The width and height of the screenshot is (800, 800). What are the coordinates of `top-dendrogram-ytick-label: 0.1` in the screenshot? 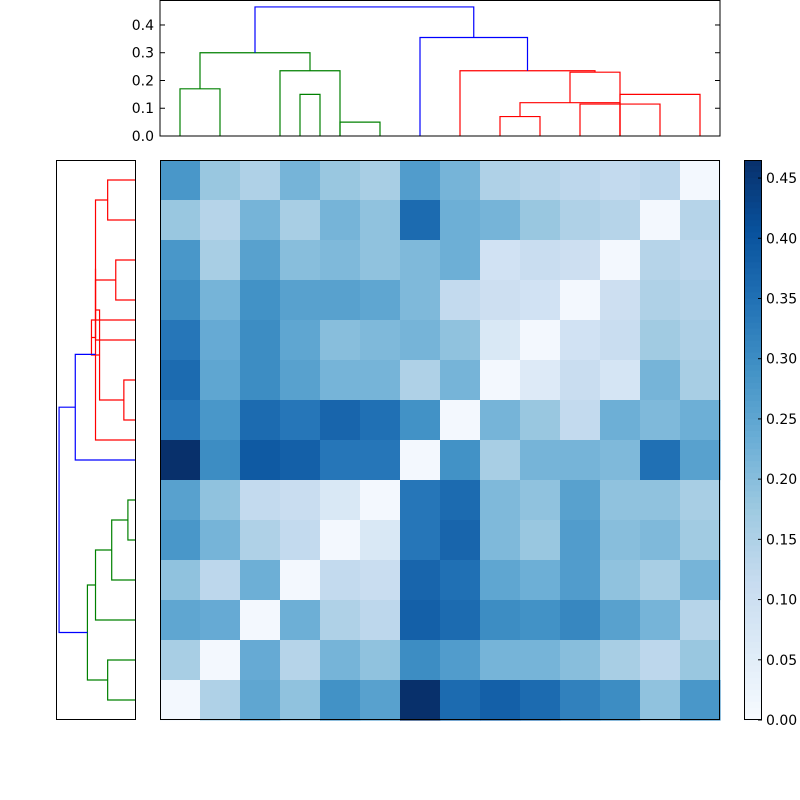 It's located at (143, 109).